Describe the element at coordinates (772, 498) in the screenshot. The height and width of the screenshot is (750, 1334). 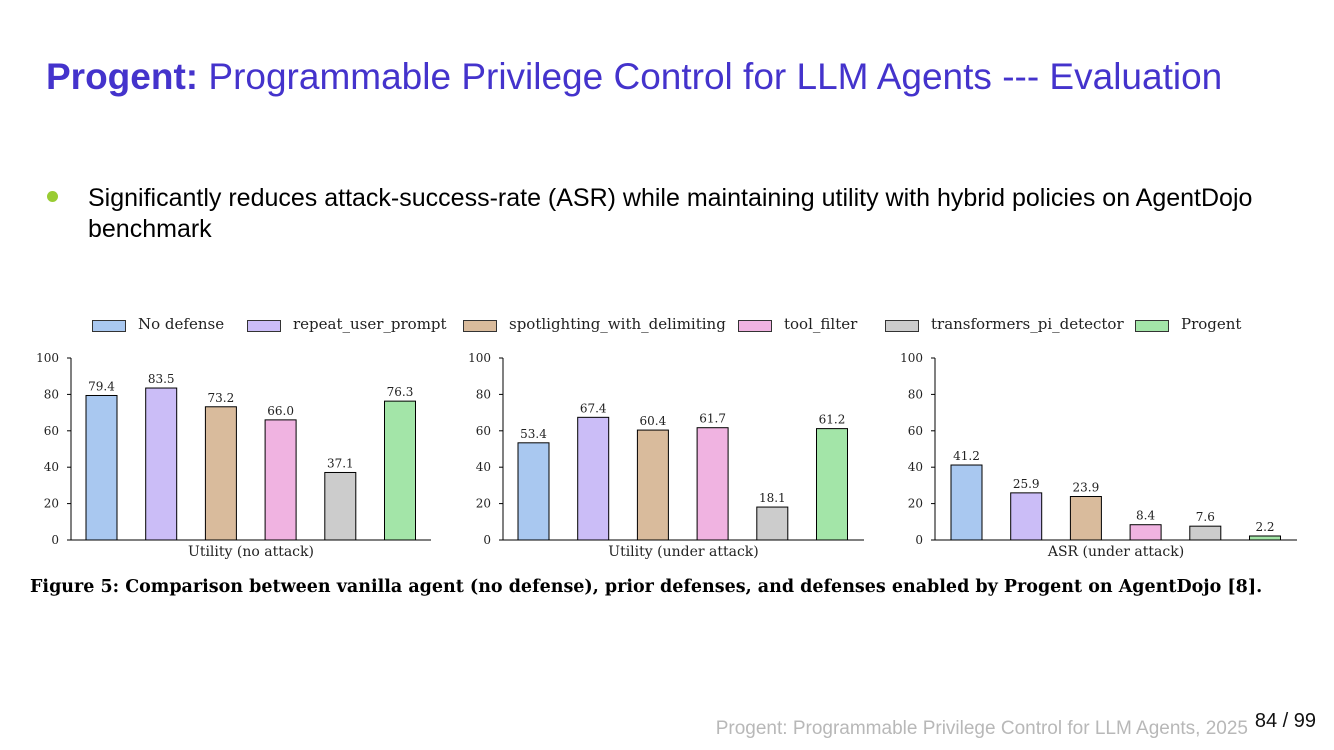
I see `bar-value-label: 18.1` at that location.